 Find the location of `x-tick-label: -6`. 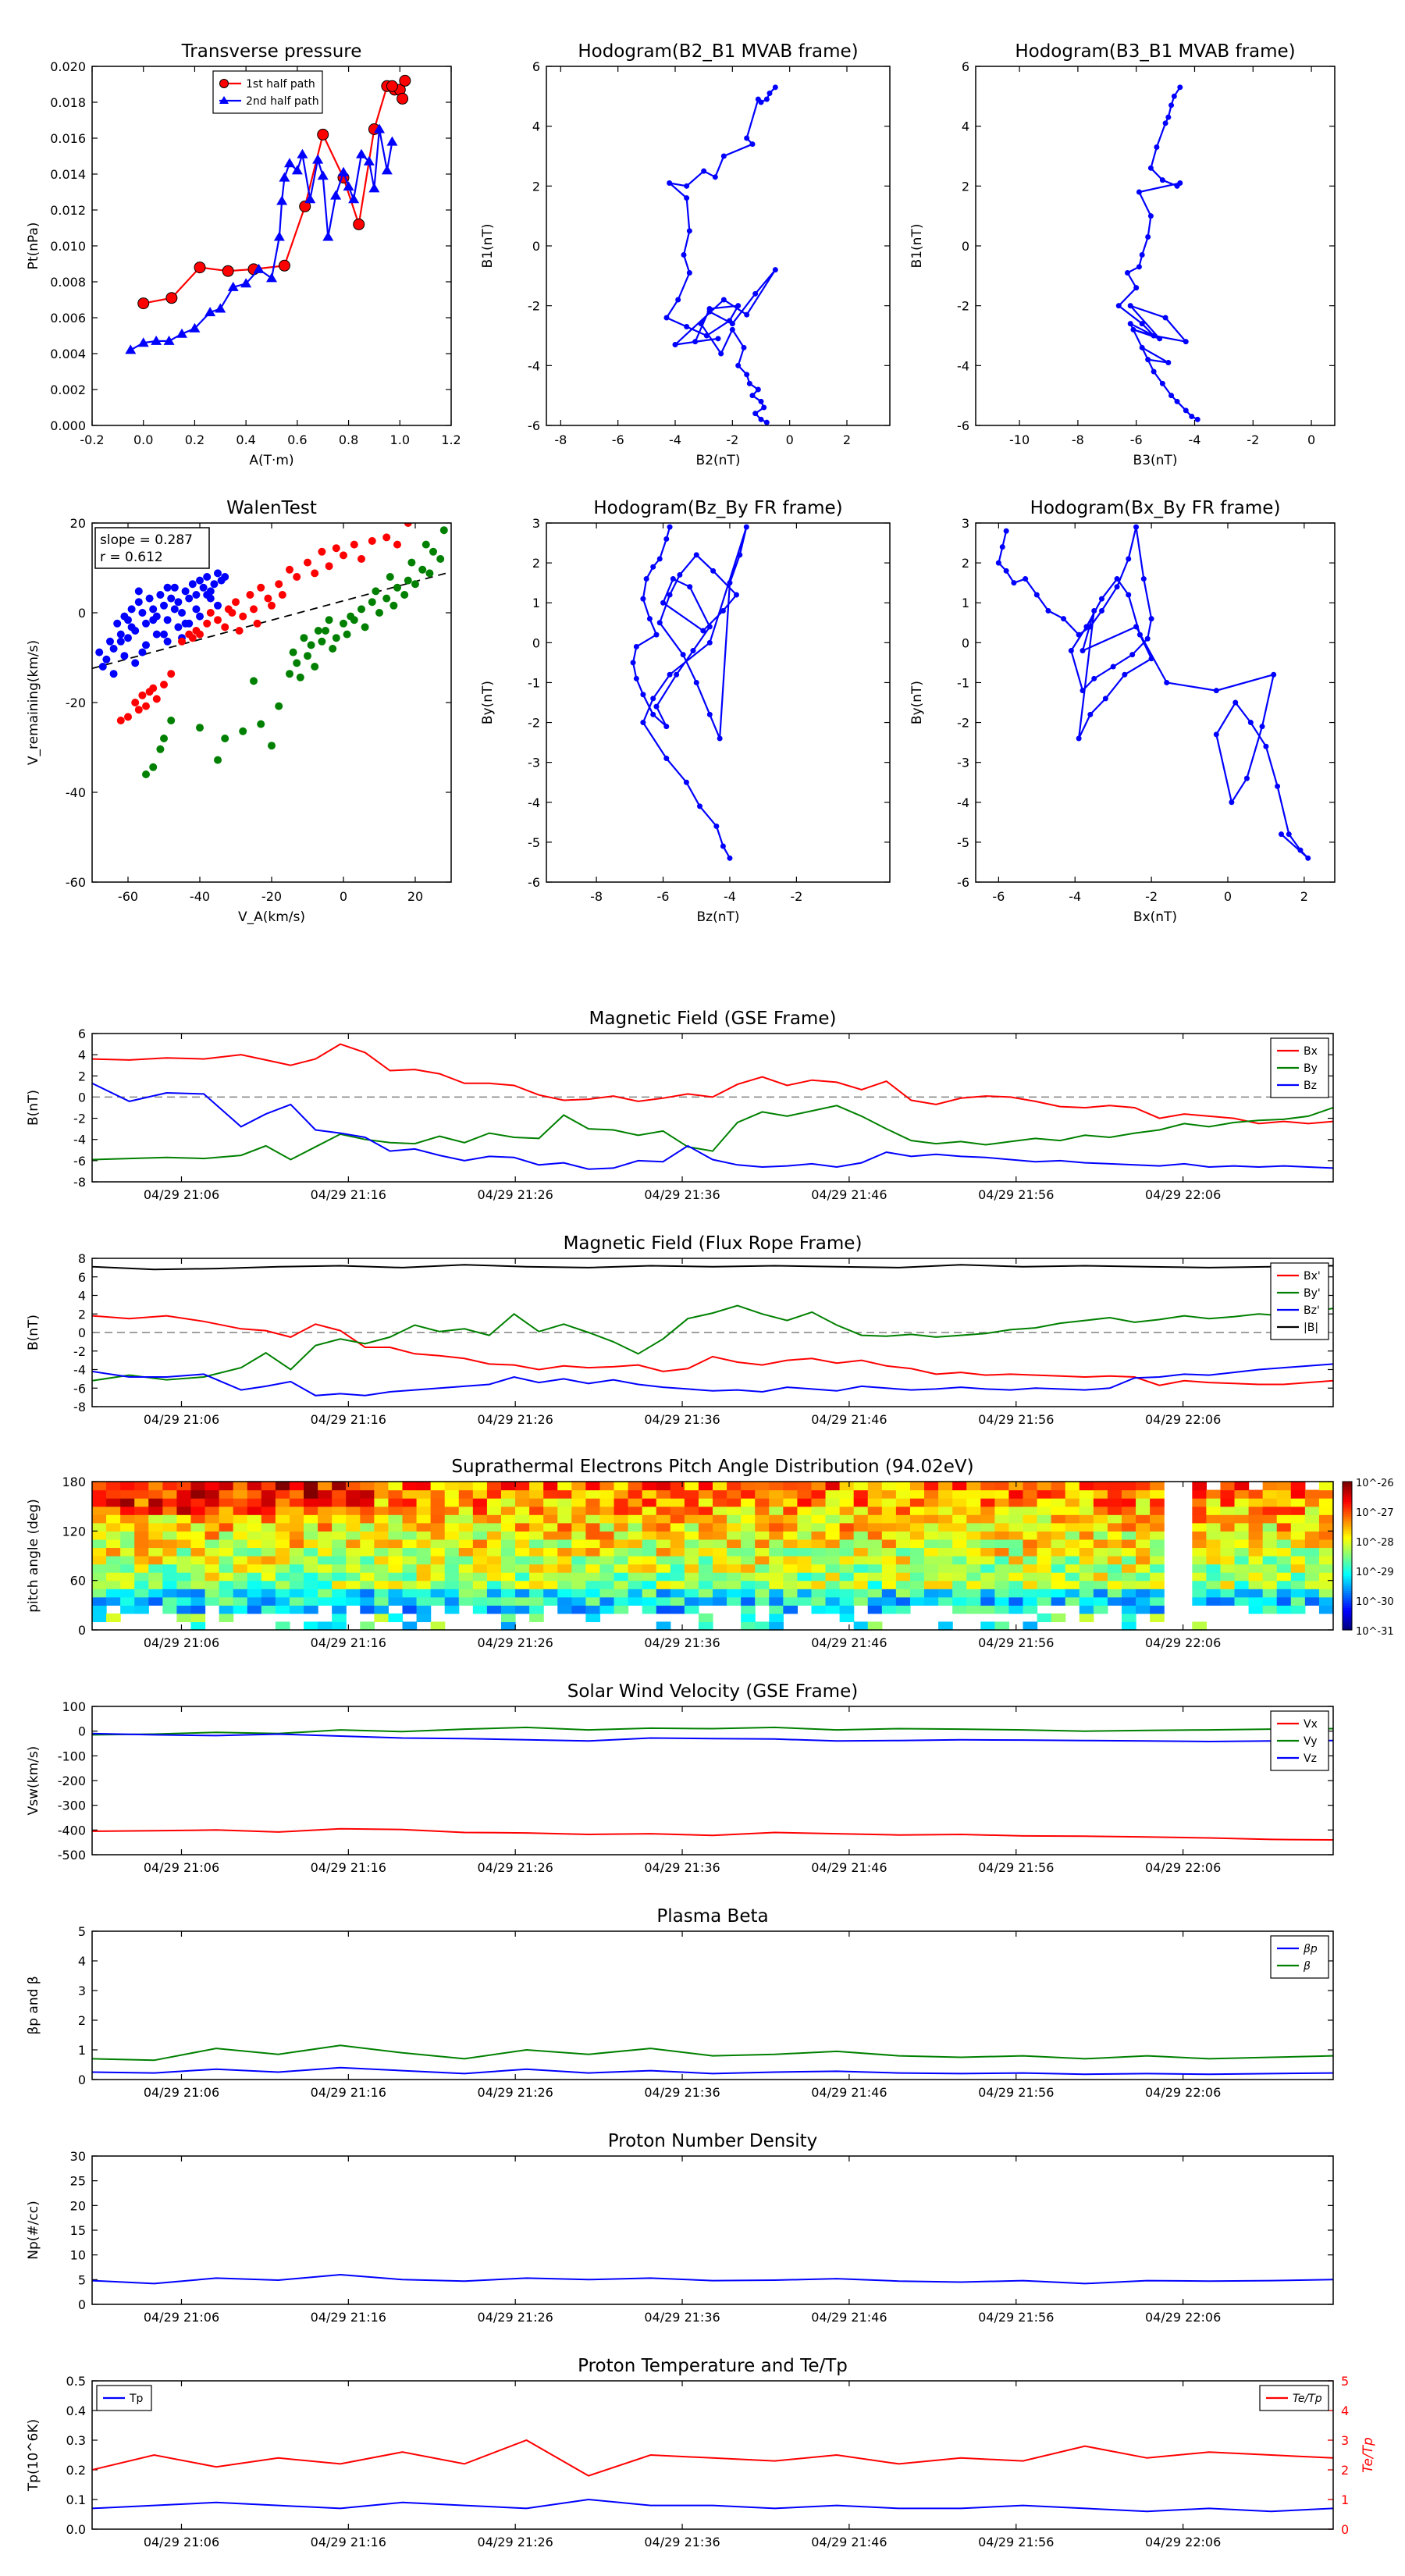

x-tick-label: -6 is located at coordinates (618, 439).